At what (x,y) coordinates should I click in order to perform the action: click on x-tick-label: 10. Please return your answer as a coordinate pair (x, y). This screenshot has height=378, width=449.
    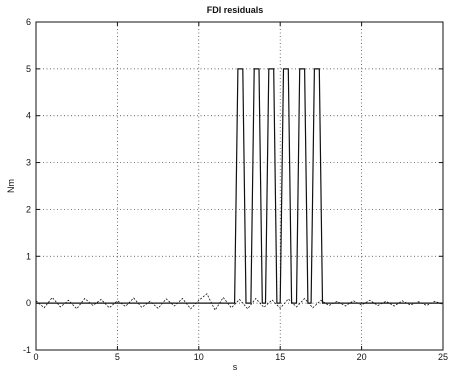
    Looking at the image, I should click on (199, 357).